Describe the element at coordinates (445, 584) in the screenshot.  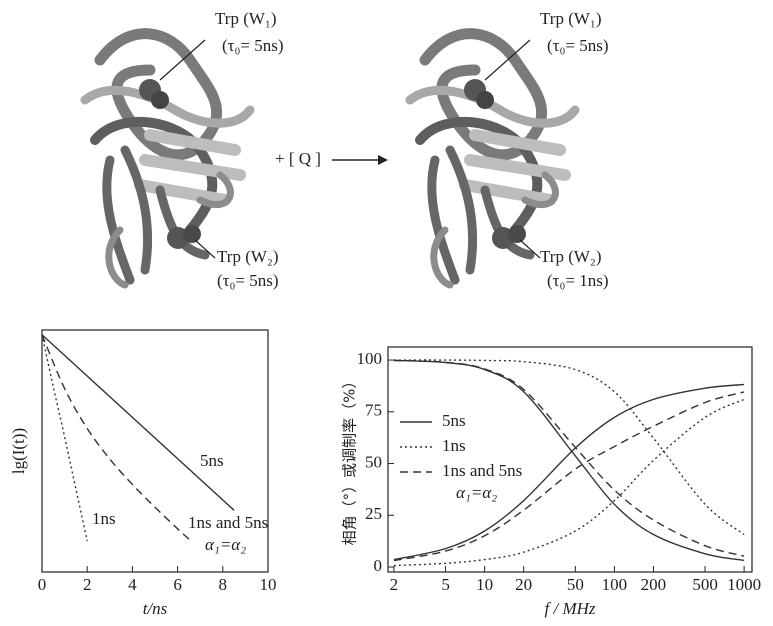
I see `x-tick-label: 5` at that location.